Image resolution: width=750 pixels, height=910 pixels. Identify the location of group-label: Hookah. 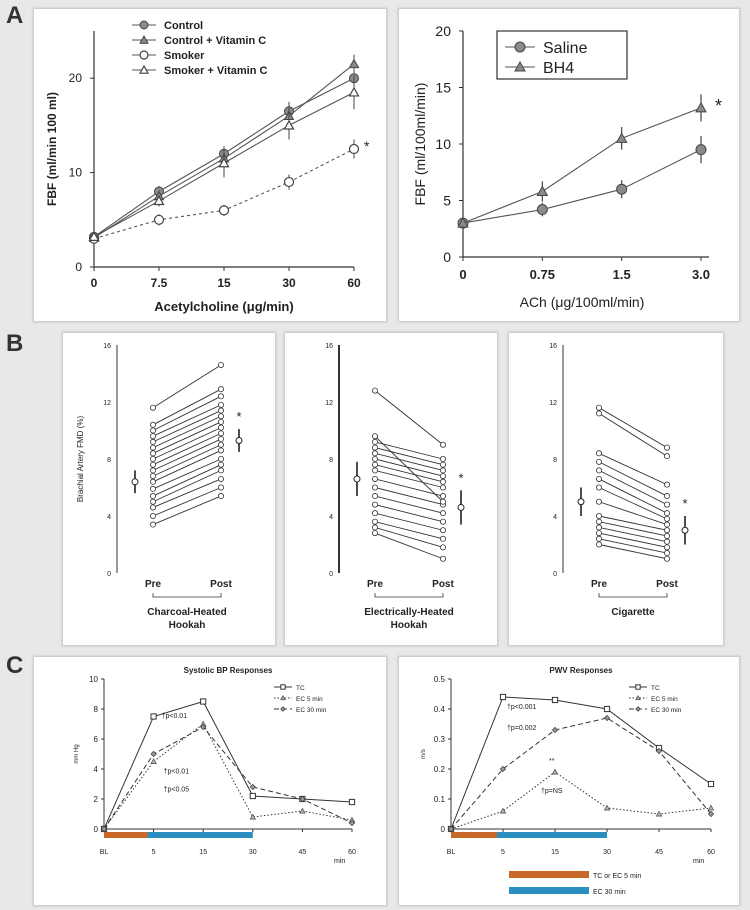
(187, 625).